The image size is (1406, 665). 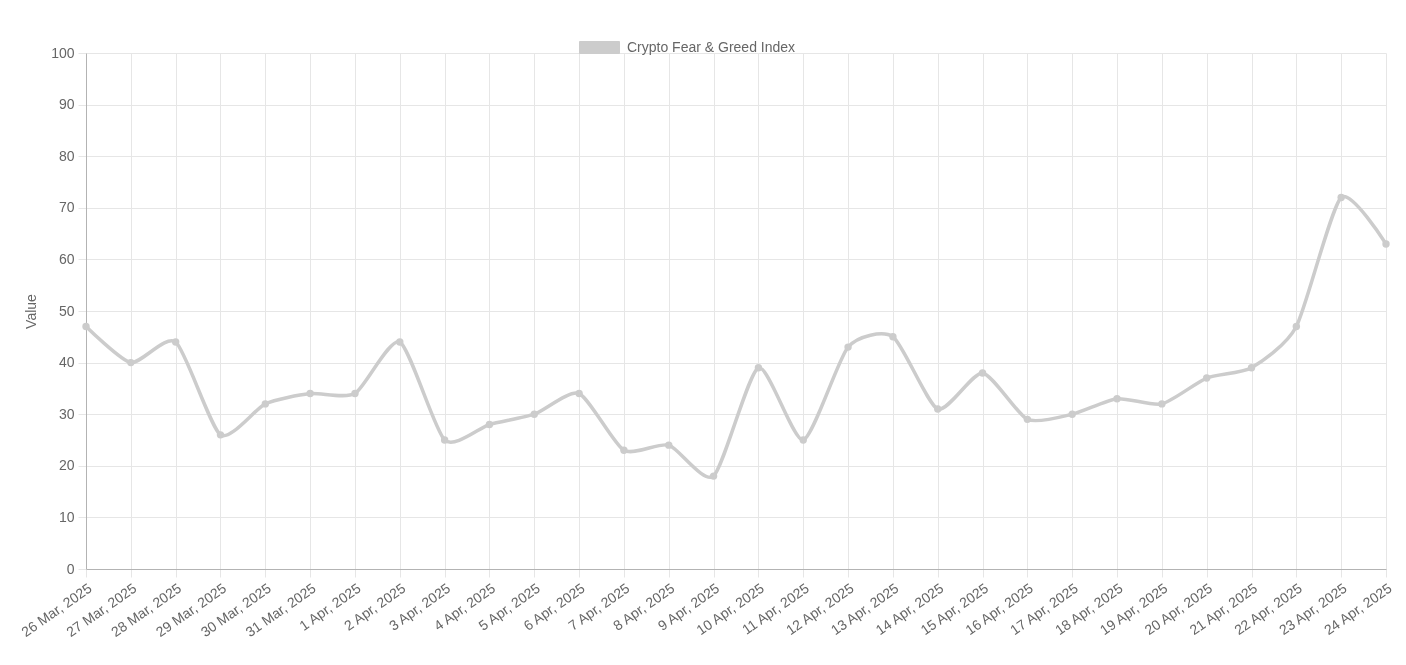 What do you see at coordinates (66, 362) in the screenshot?
I see `y-tick-label: 40` at bounding box center [66, 362].